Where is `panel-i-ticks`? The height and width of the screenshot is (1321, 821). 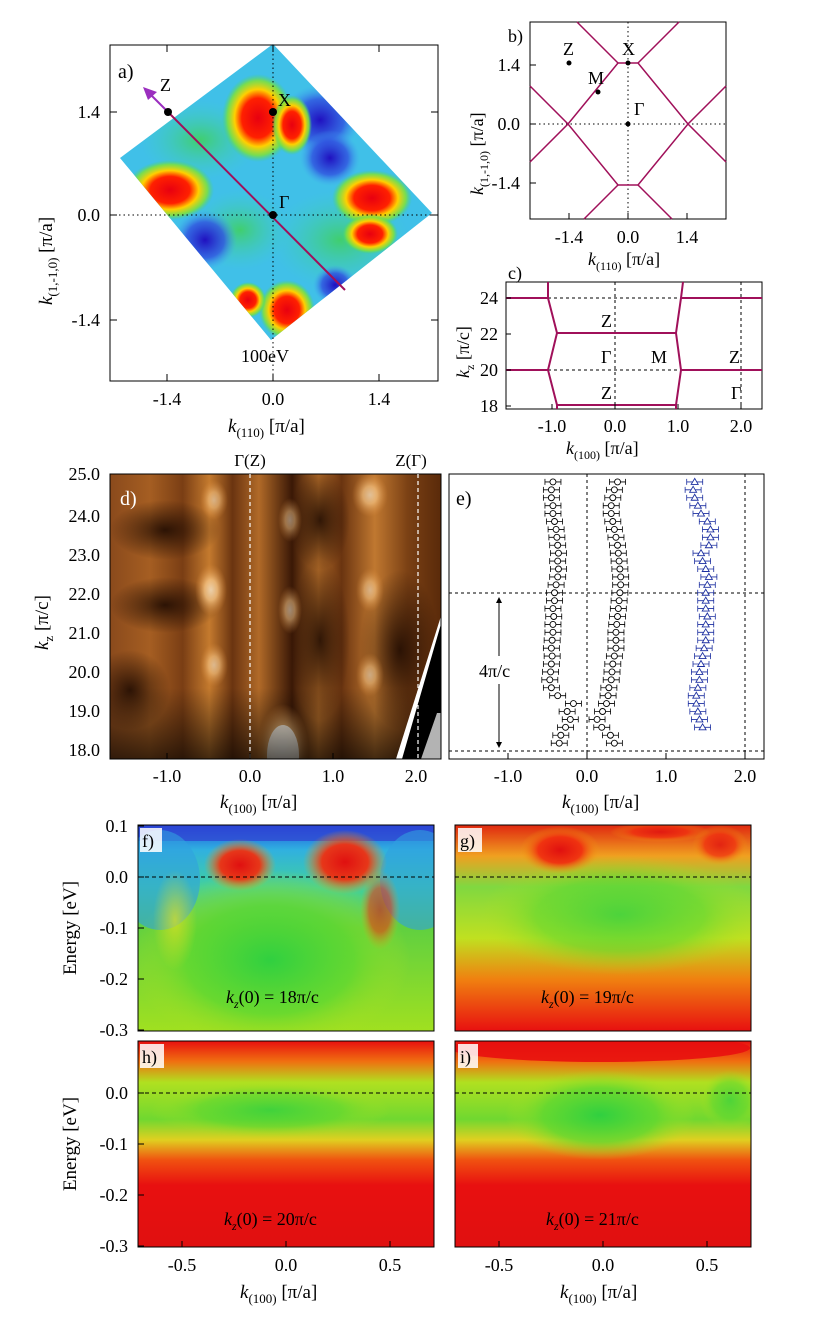
panel-i-ticks is located at coordinates (603, 1244).